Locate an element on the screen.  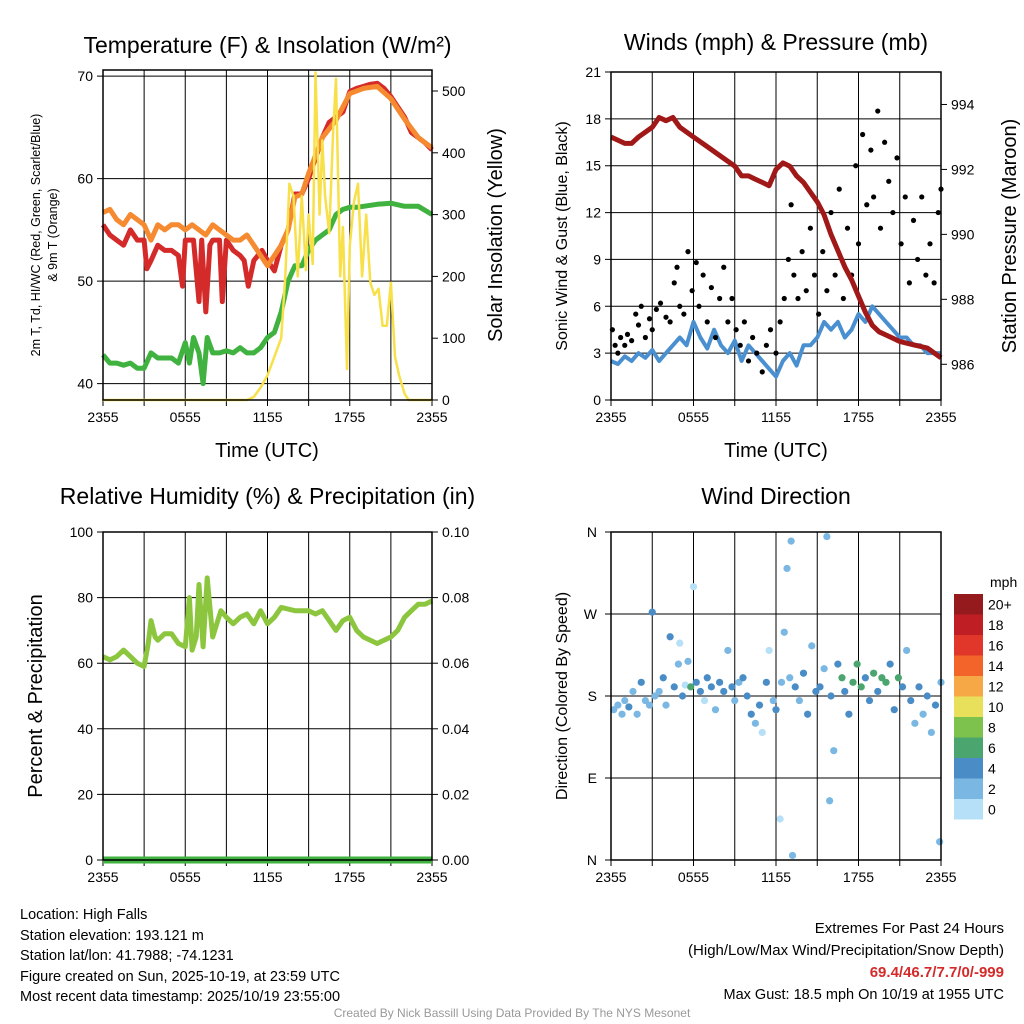
y-tick-label: 6 is located at coordinates (597, 306).